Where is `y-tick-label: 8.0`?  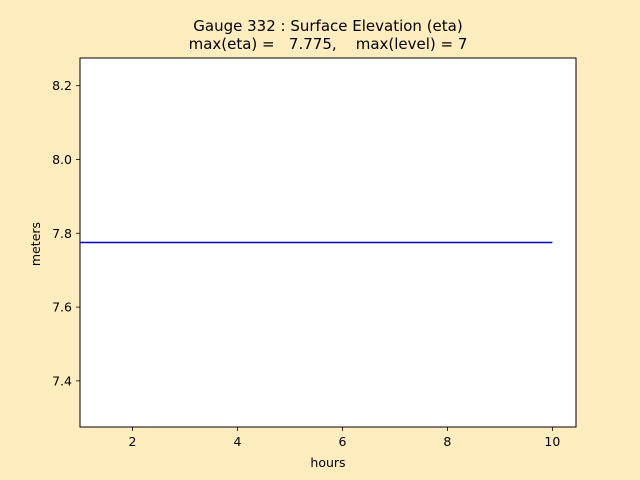
y-tick-label: 8.0 is located at coordinates (62, 159).